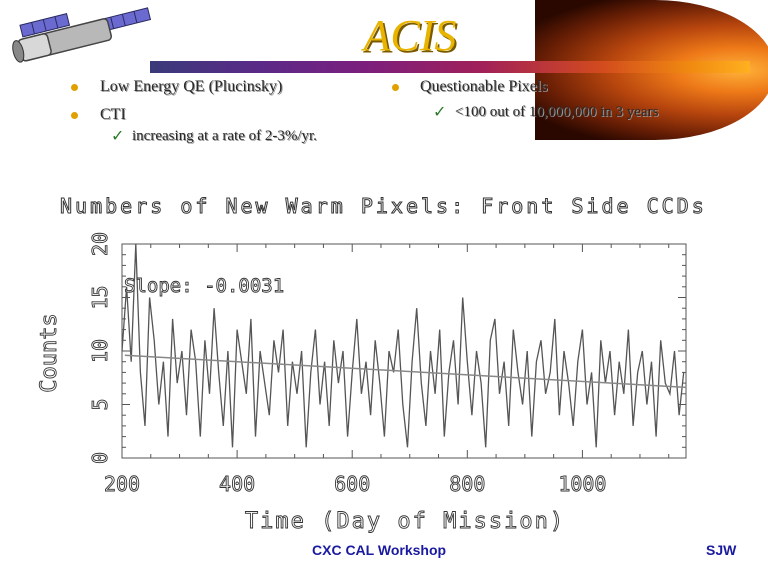 The image size is (768, 576). What do you see at coordinates (224, 136) in the screenshot?
I see `bullet-cti-sub: increasing at a rate of 2-3%/yr.` at bounding box center [224, 136].